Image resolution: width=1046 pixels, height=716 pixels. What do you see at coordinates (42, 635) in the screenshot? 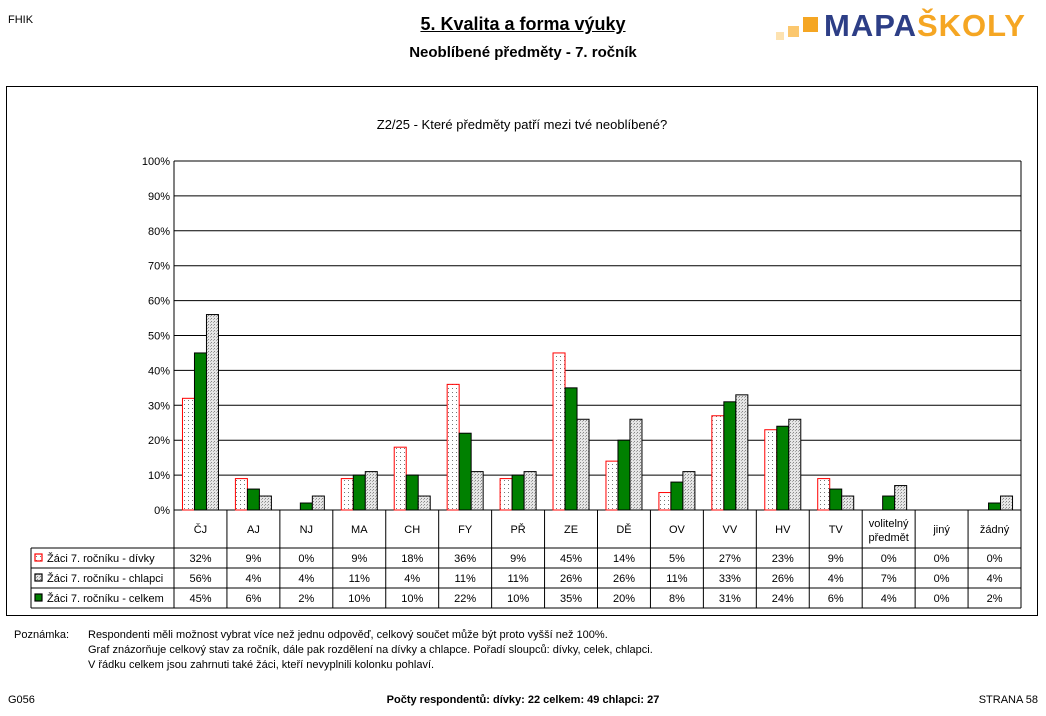
I see `notes-label: Poznámka:` at bounding box center [42, 635].